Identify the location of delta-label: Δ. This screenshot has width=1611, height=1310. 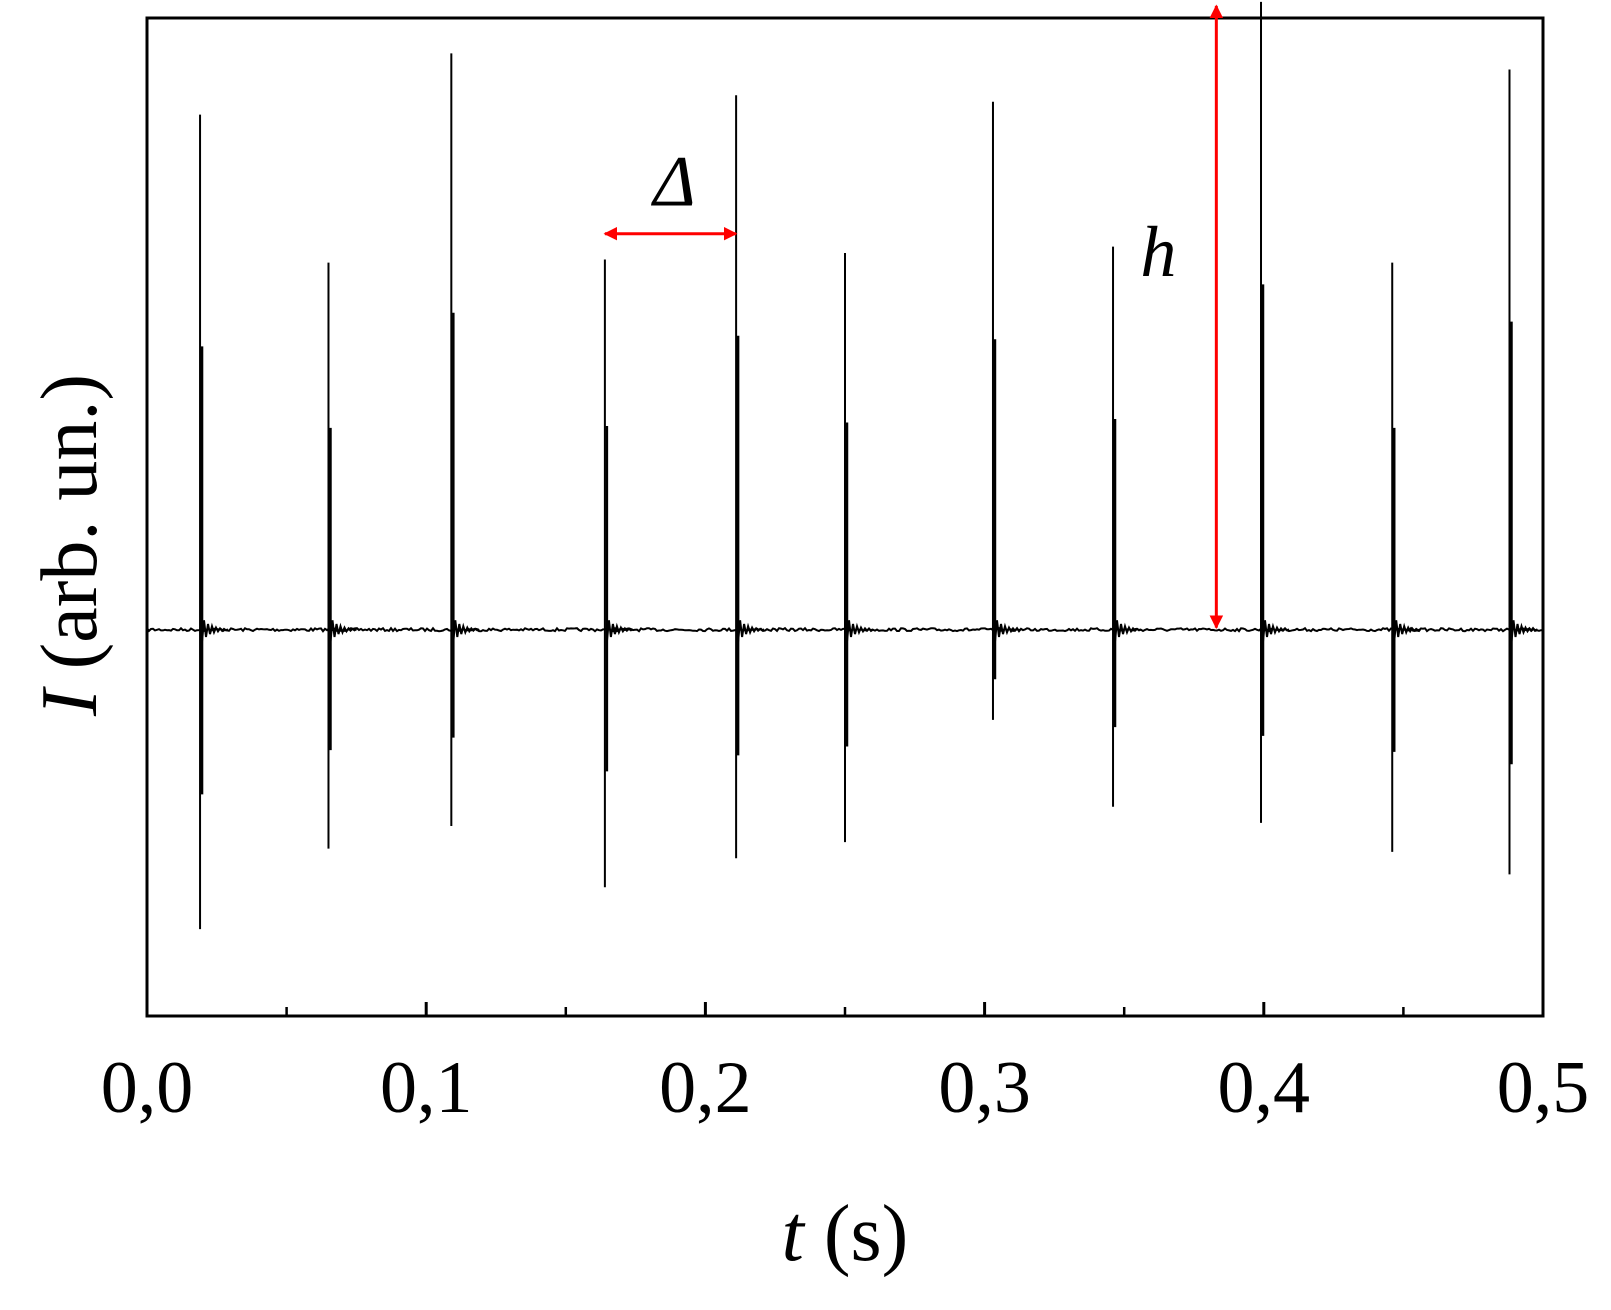
(672, 182).